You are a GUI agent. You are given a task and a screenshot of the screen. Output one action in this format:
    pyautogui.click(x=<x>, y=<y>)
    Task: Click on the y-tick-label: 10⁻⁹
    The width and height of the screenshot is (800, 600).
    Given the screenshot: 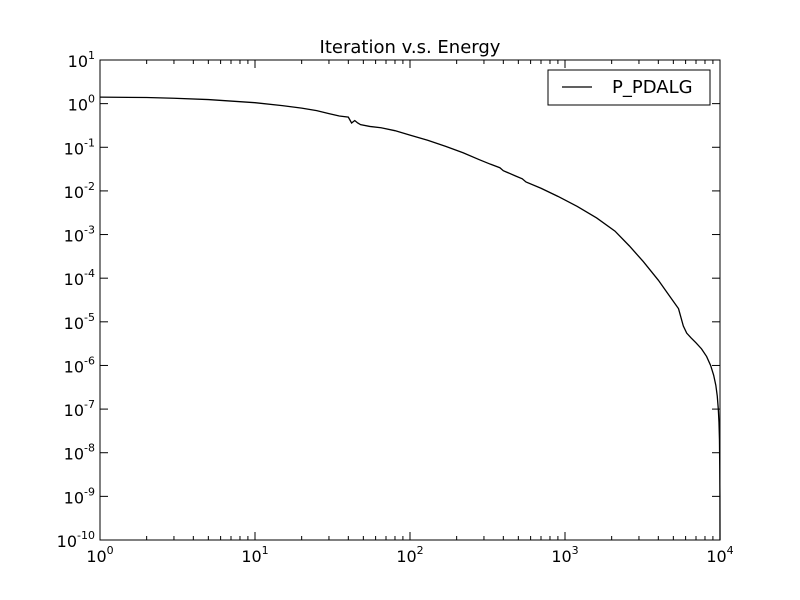 What is the action you would take?
    pyautogui.click(x=79, y=496)
    